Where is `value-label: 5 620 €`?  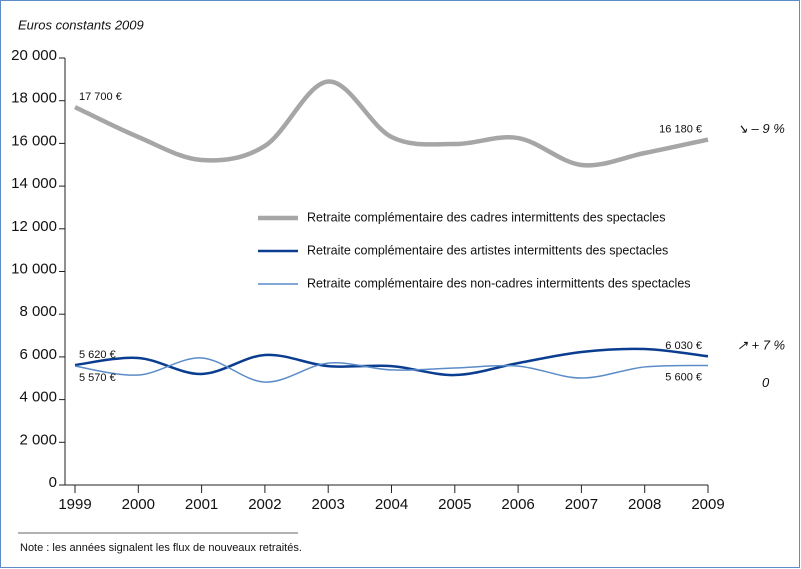
value-label: 5 620 € is located at coordinates (97, 355).